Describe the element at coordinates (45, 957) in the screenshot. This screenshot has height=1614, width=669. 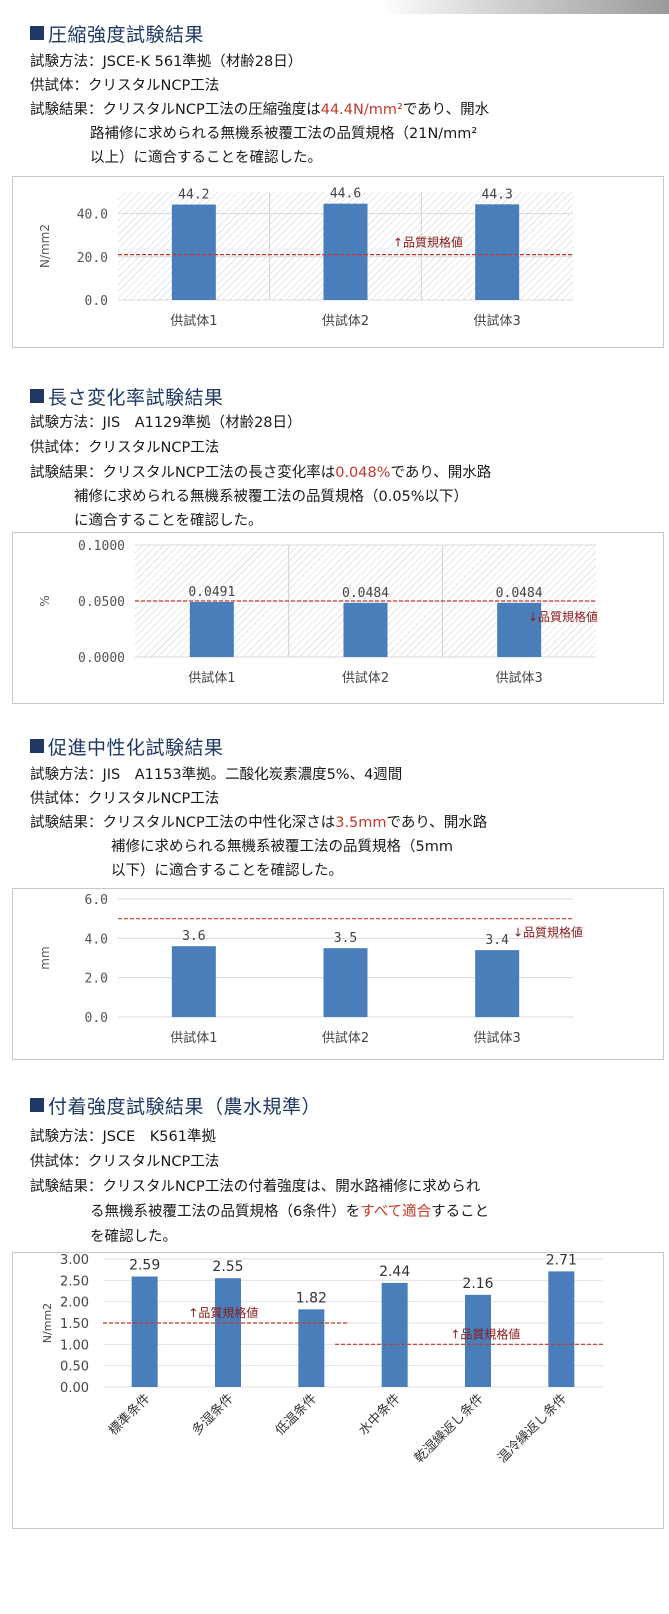
I see `y-axis-label: mm` at that location.